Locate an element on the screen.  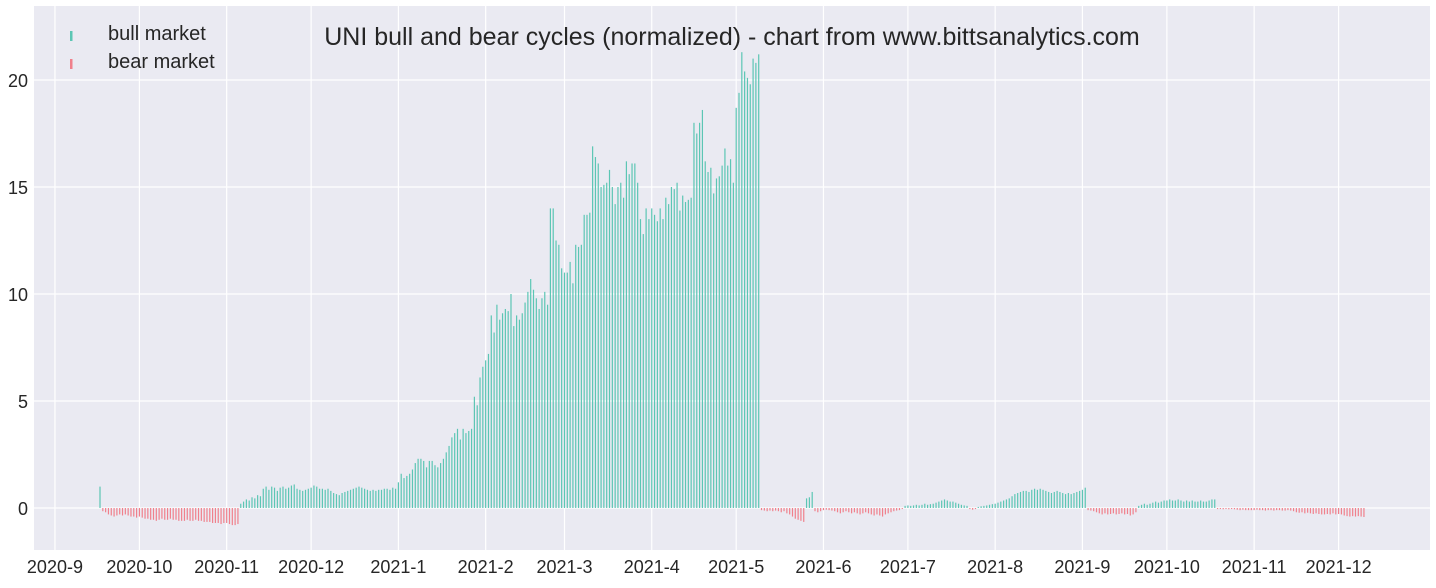
legend-label-bear: bear market is located at coordinates (161, 62).